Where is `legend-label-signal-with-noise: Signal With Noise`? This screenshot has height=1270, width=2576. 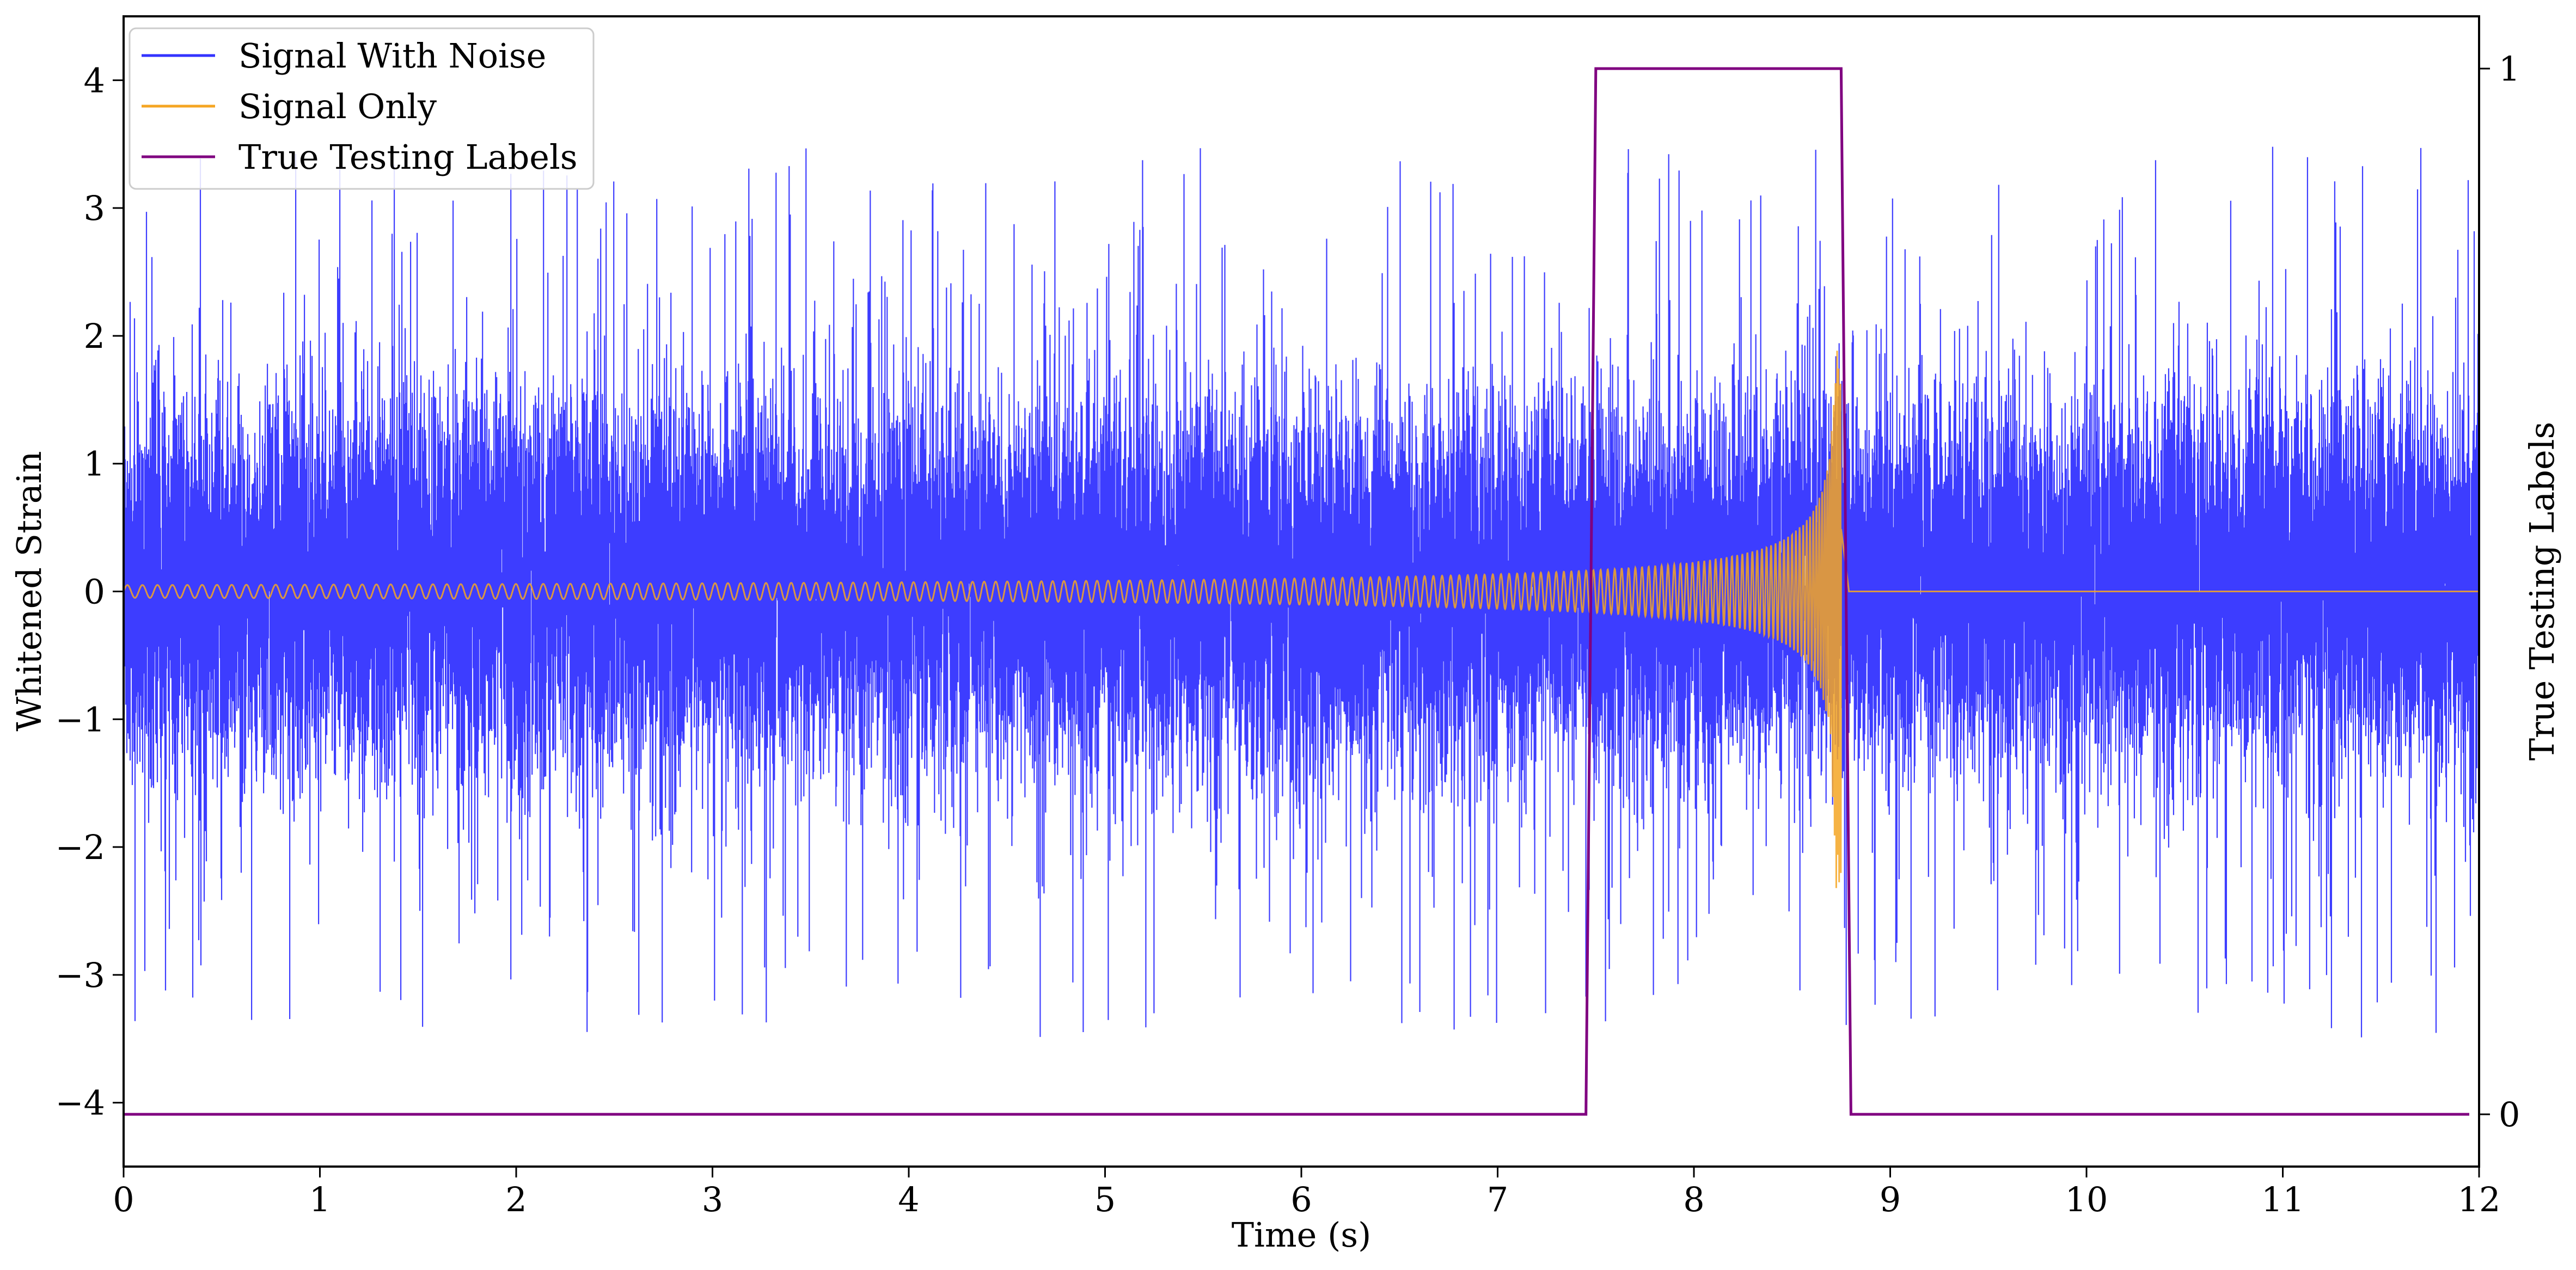 legend-label-signal-with-noise: Signal With Noise is located at coordinates (392, 56).